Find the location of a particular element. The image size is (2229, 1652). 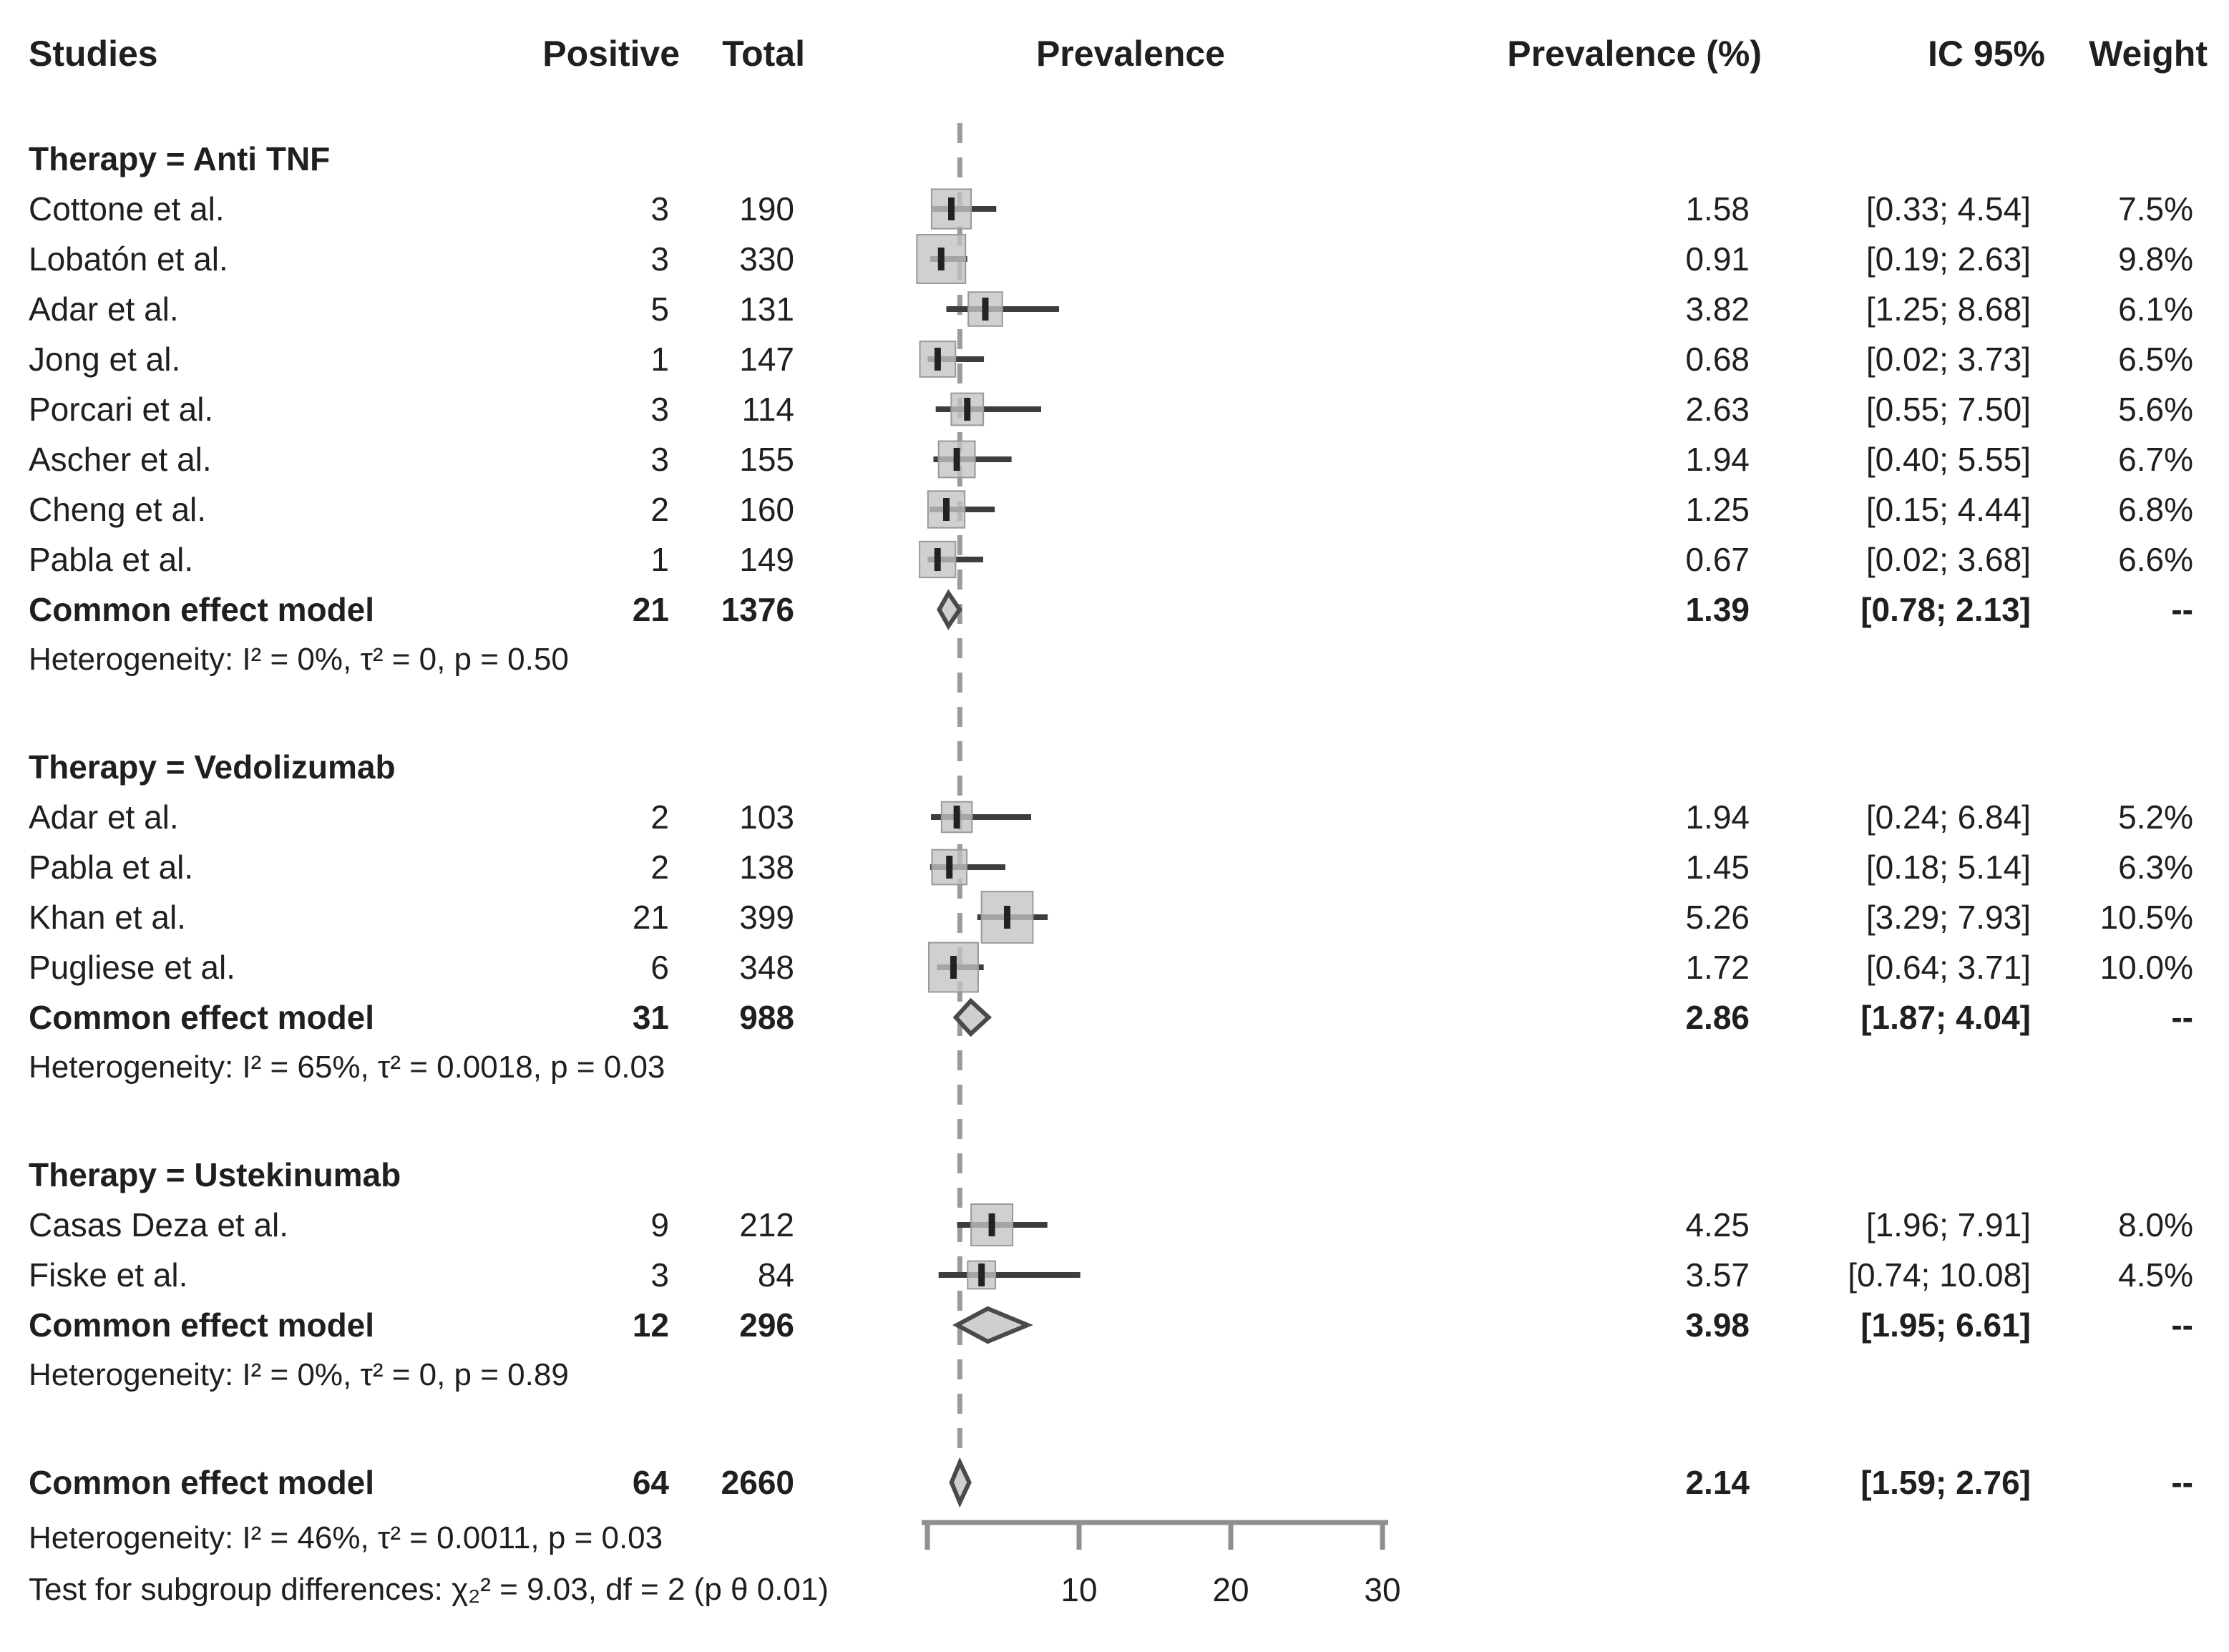

group-header-row: Therapy = Anti TNF is located at coordinates (1114, 159).